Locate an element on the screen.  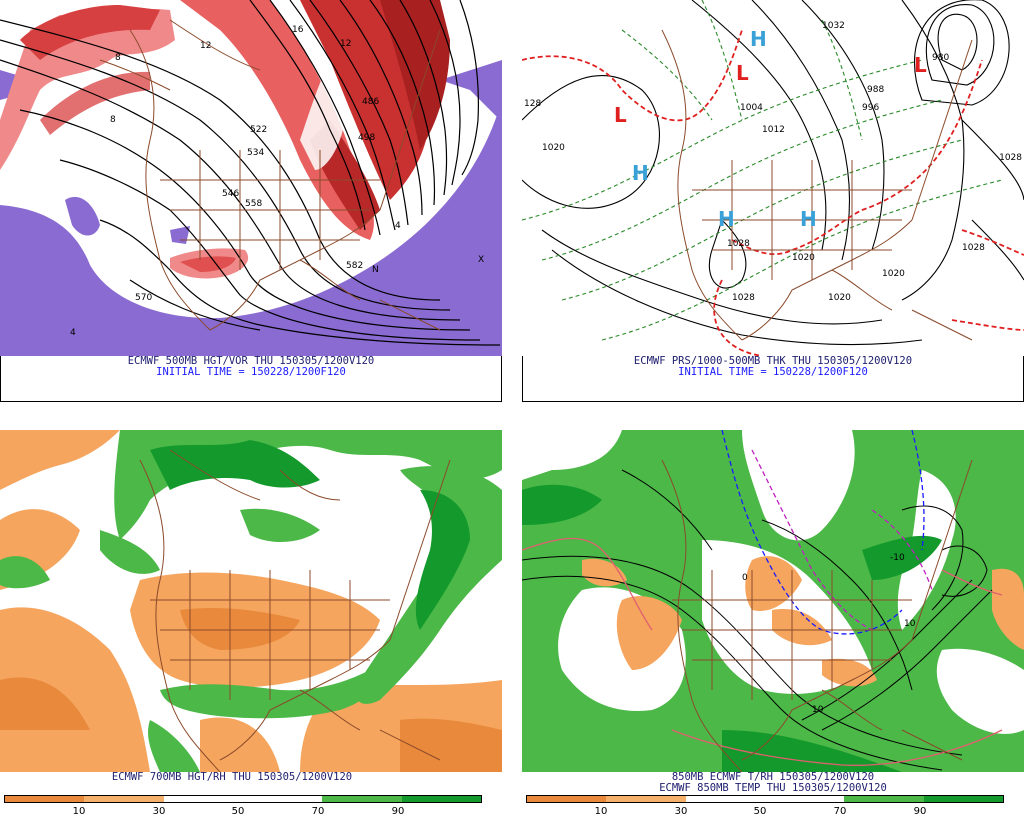
panel-caption: ECMWF 500MB HGT/VOR THU 150305/1200V120 is located at coordinates (251, 361).